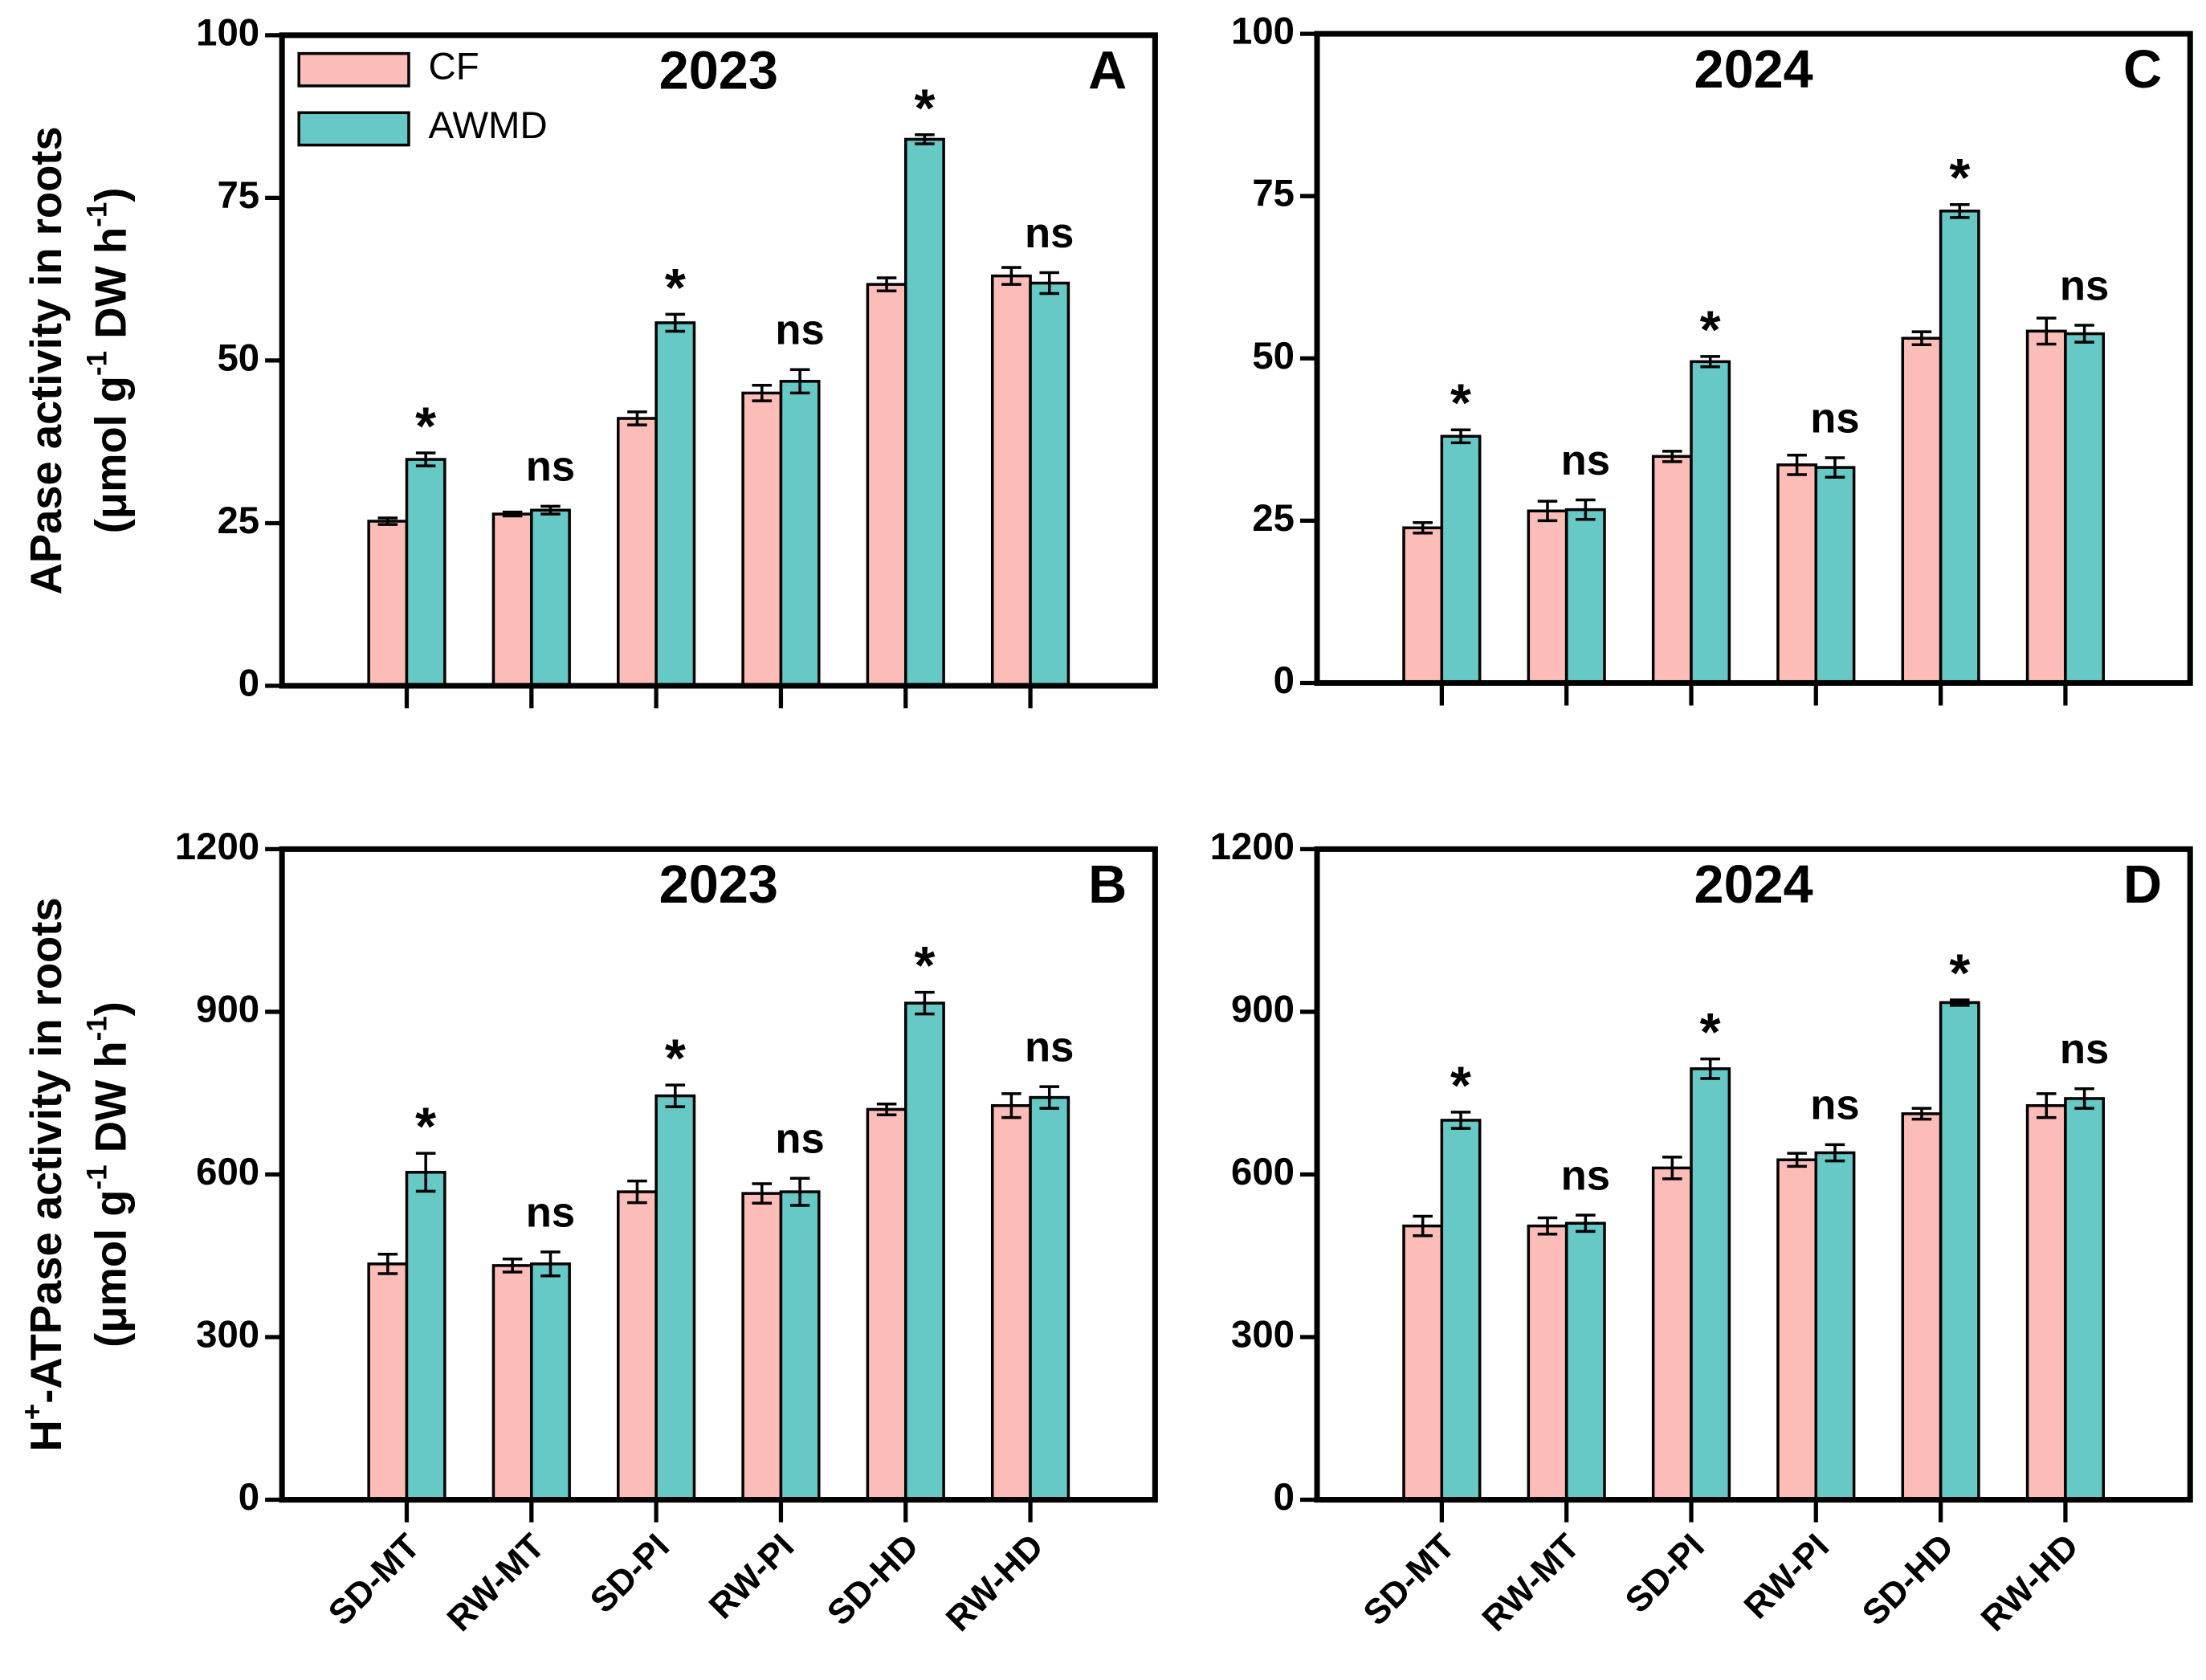 The image size is (2206, 1680). I want to click on y-axis-label: (μmol g-1 DW h-1), so click(108, 361).